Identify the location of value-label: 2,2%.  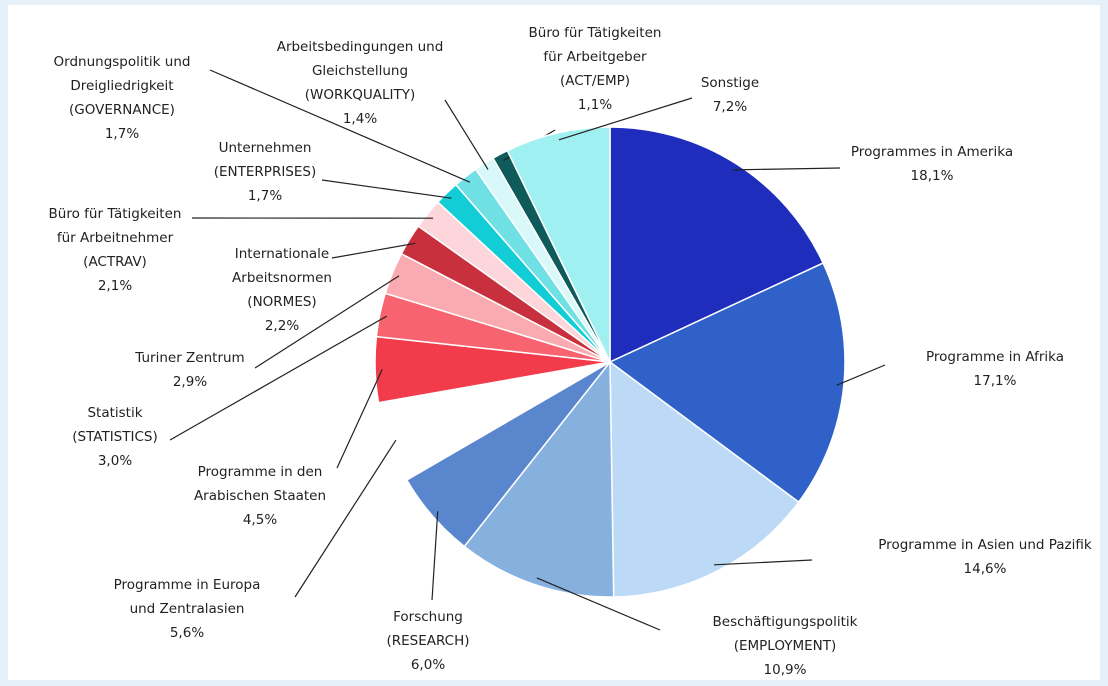
(282, 326).